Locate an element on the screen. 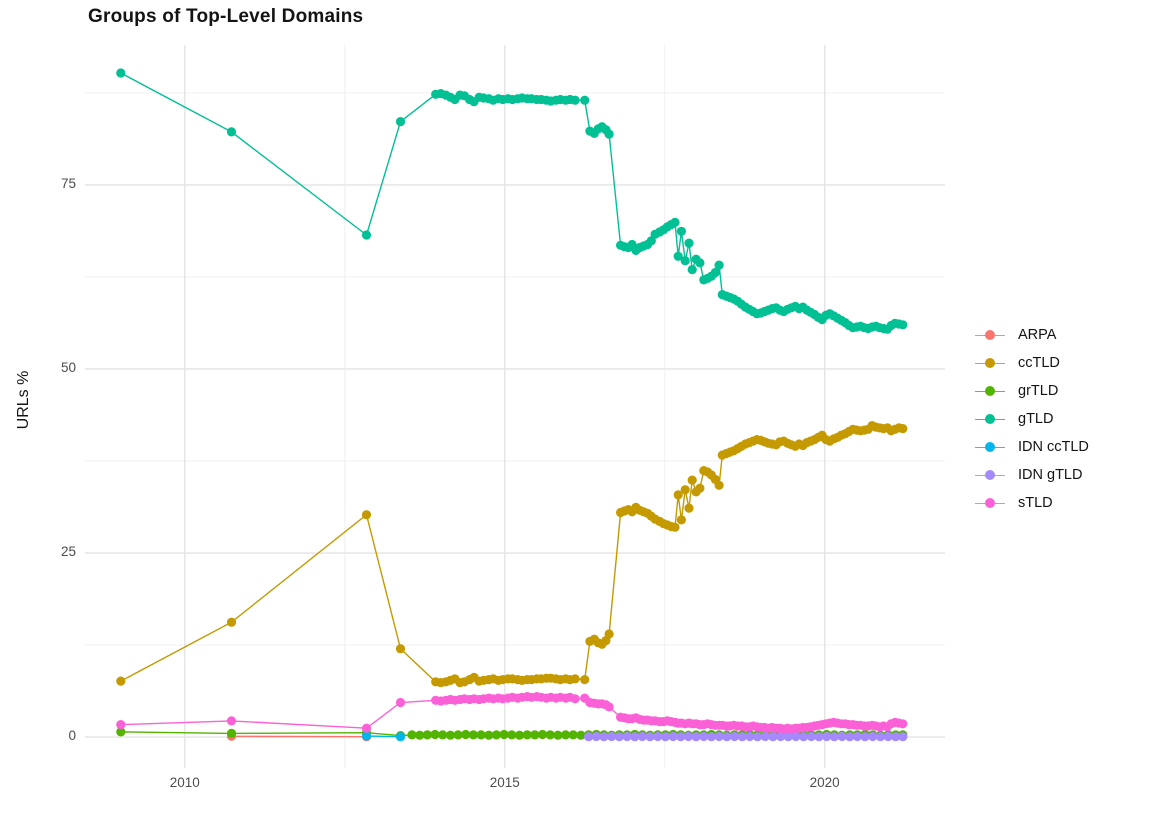 The image size is (1164, 827). legend-label: ccTLD is located at coordinates (1039, 363).